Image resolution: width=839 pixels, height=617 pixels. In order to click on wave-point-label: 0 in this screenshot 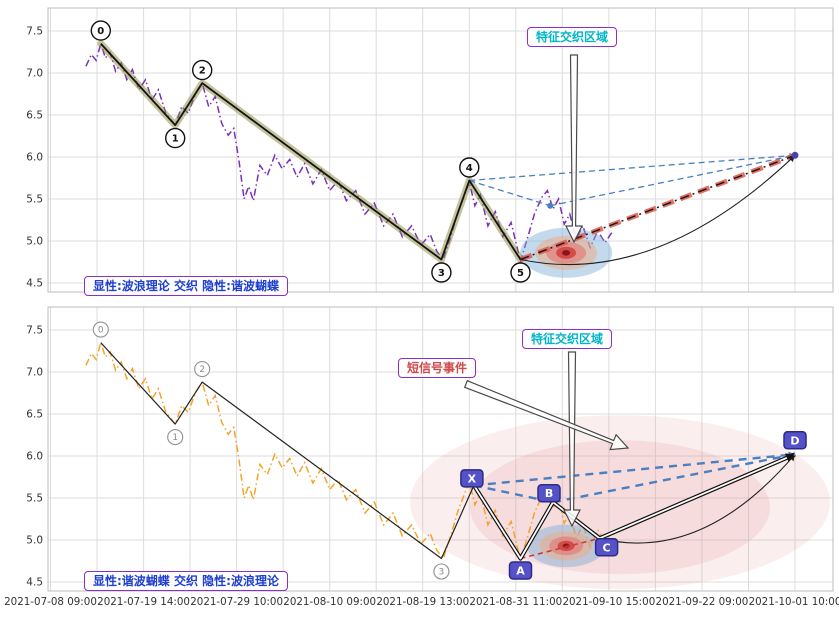, I will do `click(100, 31)`.